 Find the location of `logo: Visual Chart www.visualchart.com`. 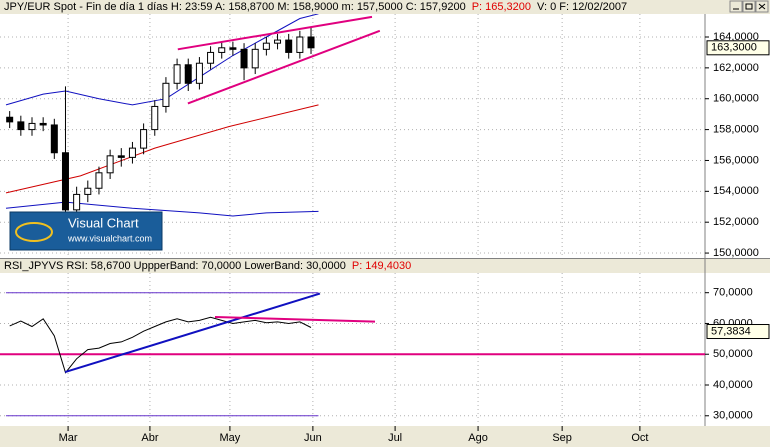

logo: Visual Chart www.visualchart.com is located at coordinates (86, 231).